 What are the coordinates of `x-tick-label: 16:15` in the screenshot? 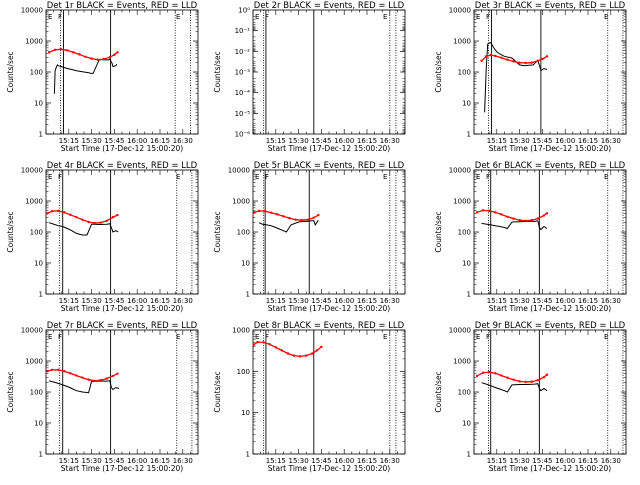 It's located at (160, 301).